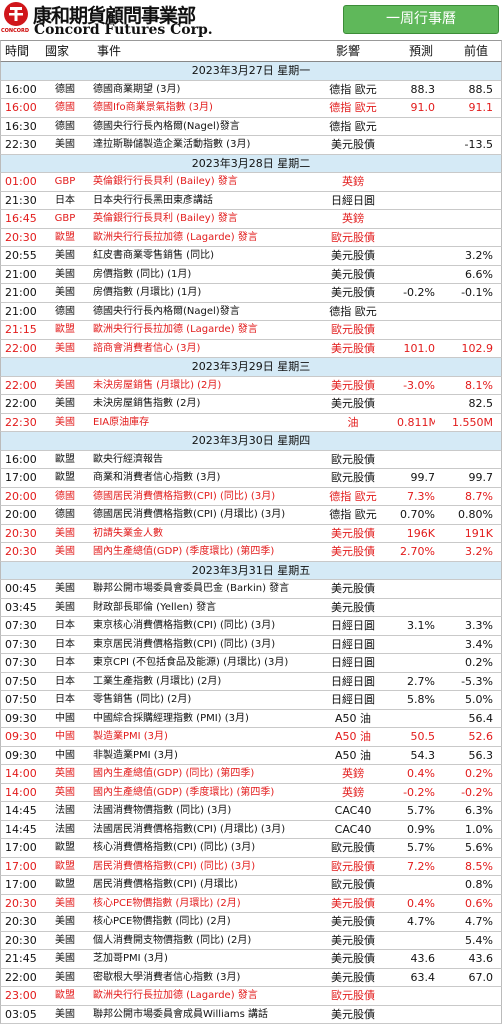  What do you see at coordinates (121, 422) in the screenshot?
I see `event: EIA原油庫存` at bounding box center [121, 422].